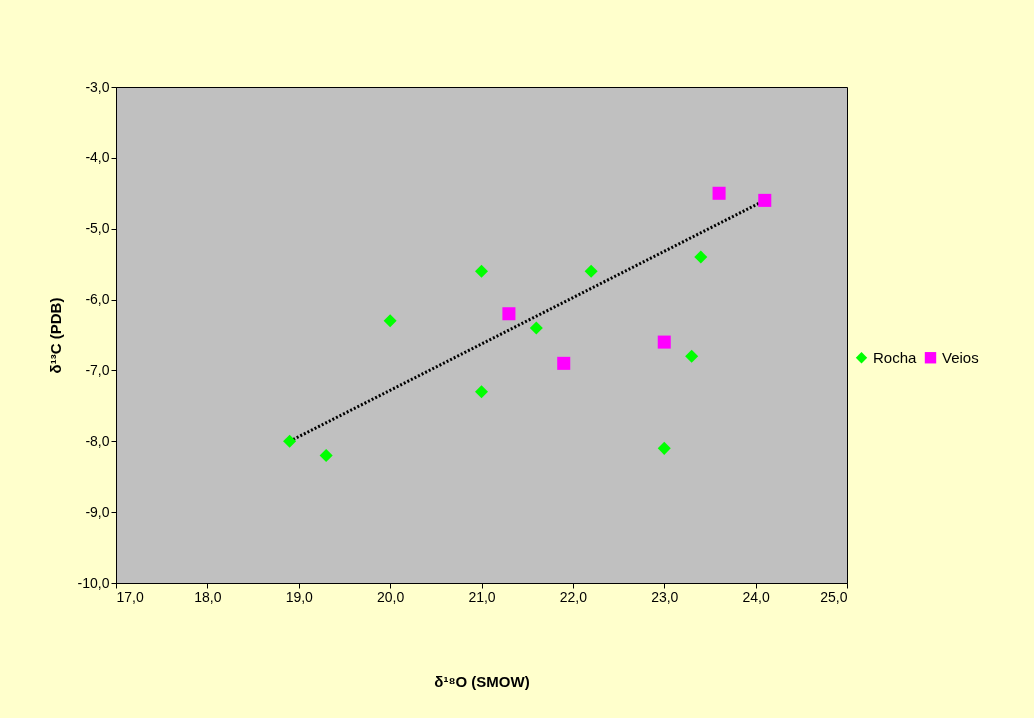  What do you see at coordinates (97, 228) in the screenshot?
I see `y-tick-label: -5,0` at bounding box center [97, 228].